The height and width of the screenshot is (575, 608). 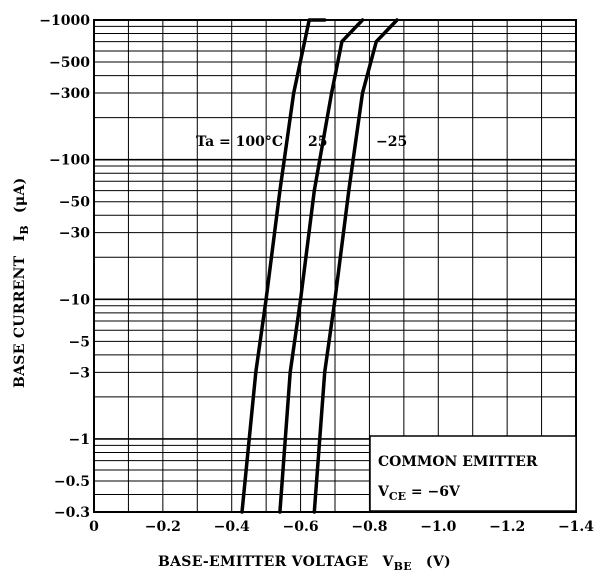 What do you see at coordinates (94, 527) in the screenshot?
I see `x-tick-label: 0` at bounding box center [94, 527].